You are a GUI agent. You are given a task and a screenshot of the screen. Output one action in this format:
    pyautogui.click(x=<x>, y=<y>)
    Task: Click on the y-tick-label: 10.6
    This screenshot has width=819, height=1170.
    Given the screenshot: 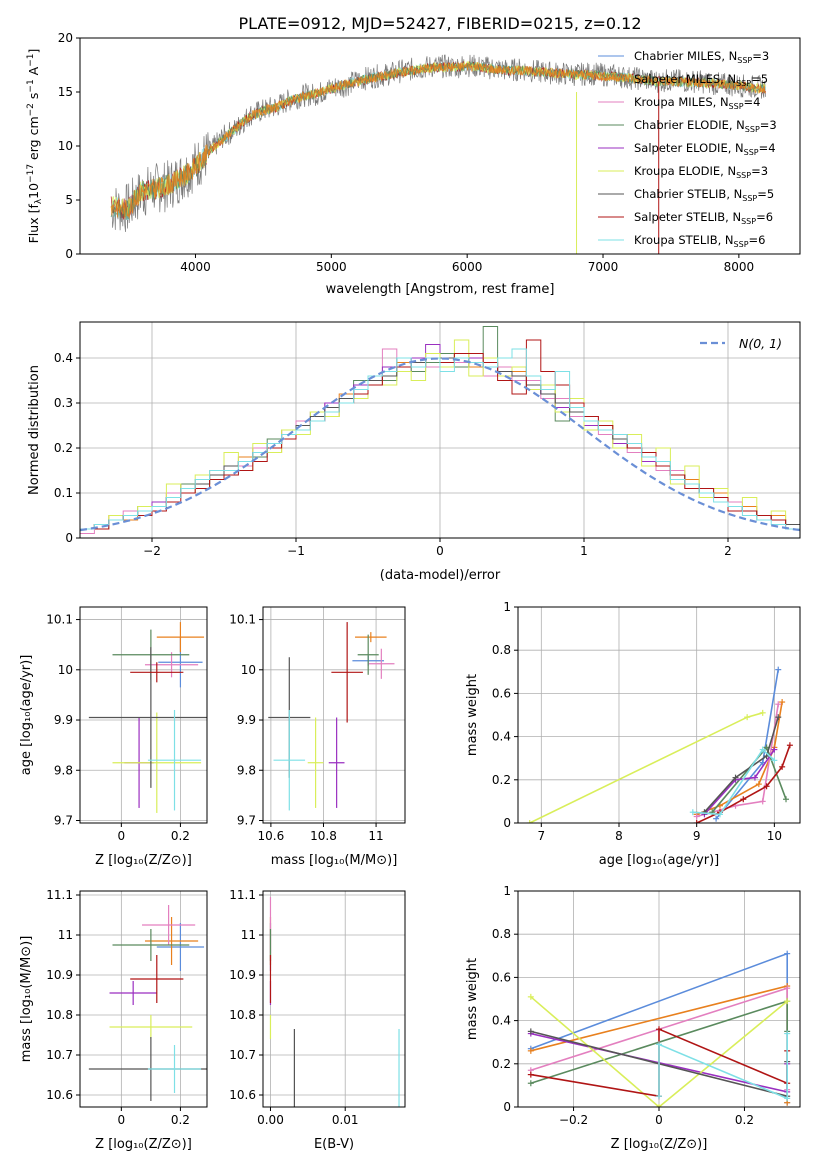 What is the action you would take?
    pyautogui.click(x=59, y=1095)
    